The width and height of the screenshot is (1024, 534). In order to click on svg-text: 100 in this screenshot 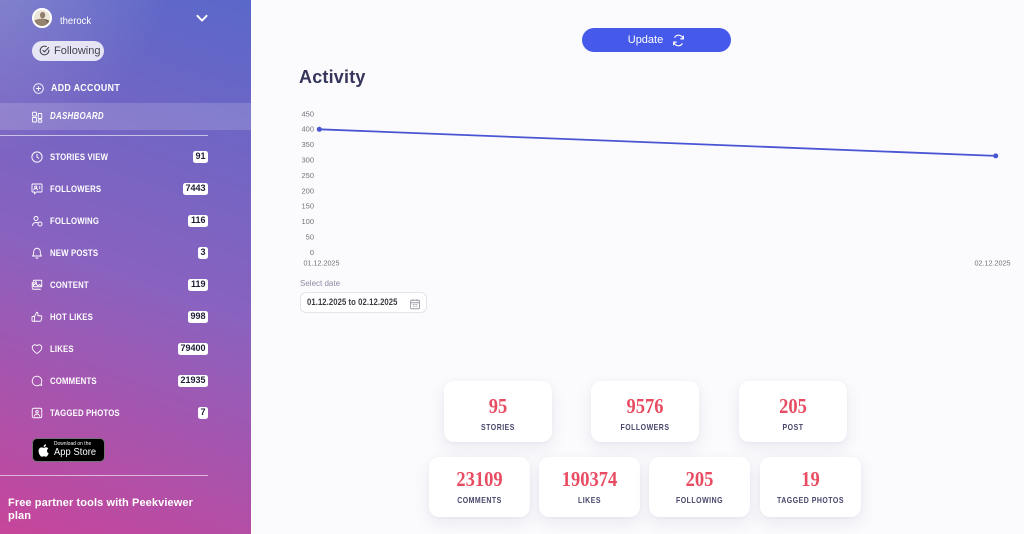, I will do `click(307, 221)`.